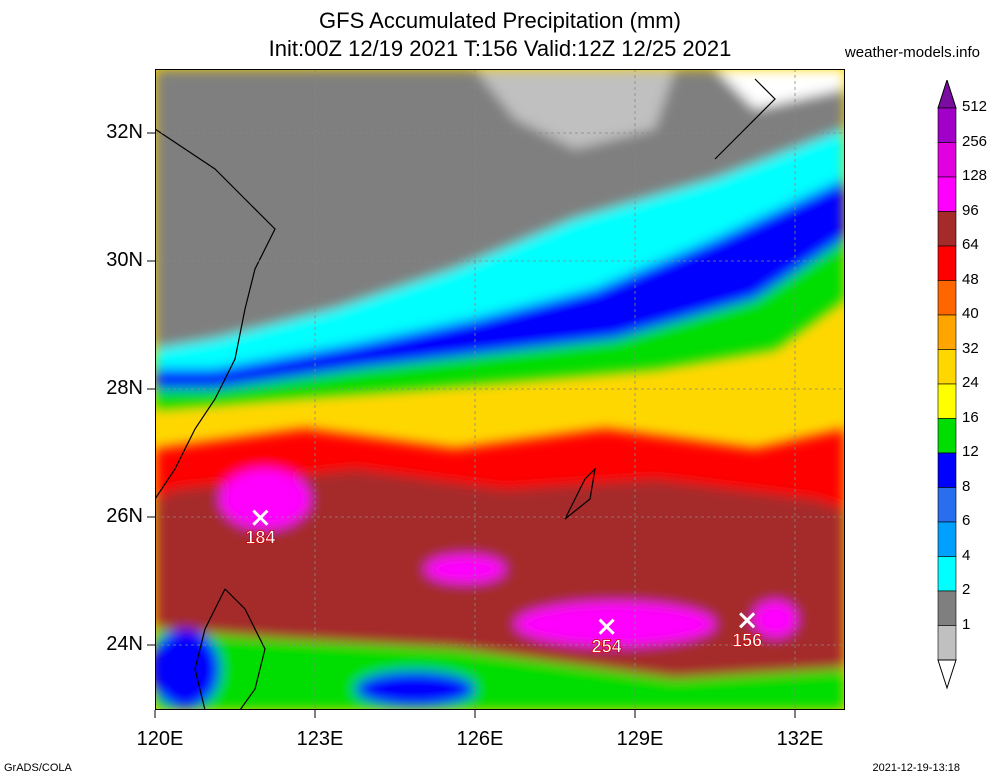 Image resolution: width=1000 pixels, height=779 pixels. What do you see at coordinates (970, 382) in the screenshot?
I see `colorbar-label: 24` at bounding box center [970, 382].